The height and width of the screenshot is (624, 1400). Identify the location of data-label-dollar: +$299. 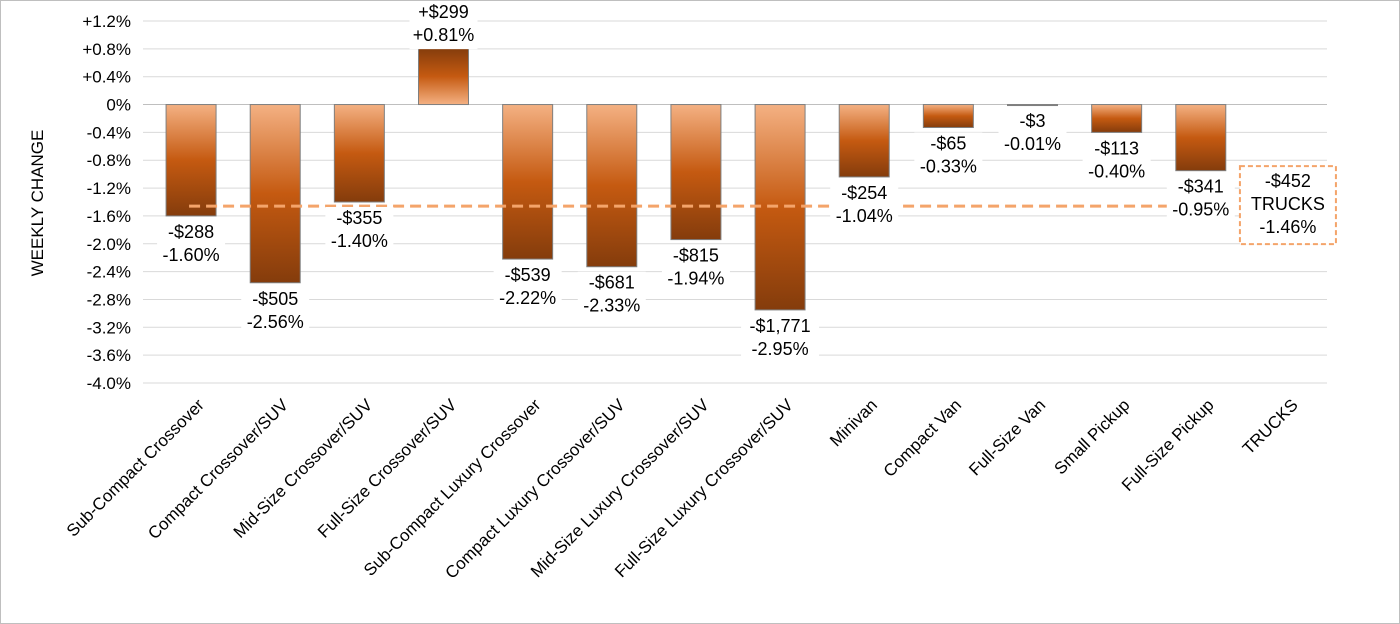
(443, 12).